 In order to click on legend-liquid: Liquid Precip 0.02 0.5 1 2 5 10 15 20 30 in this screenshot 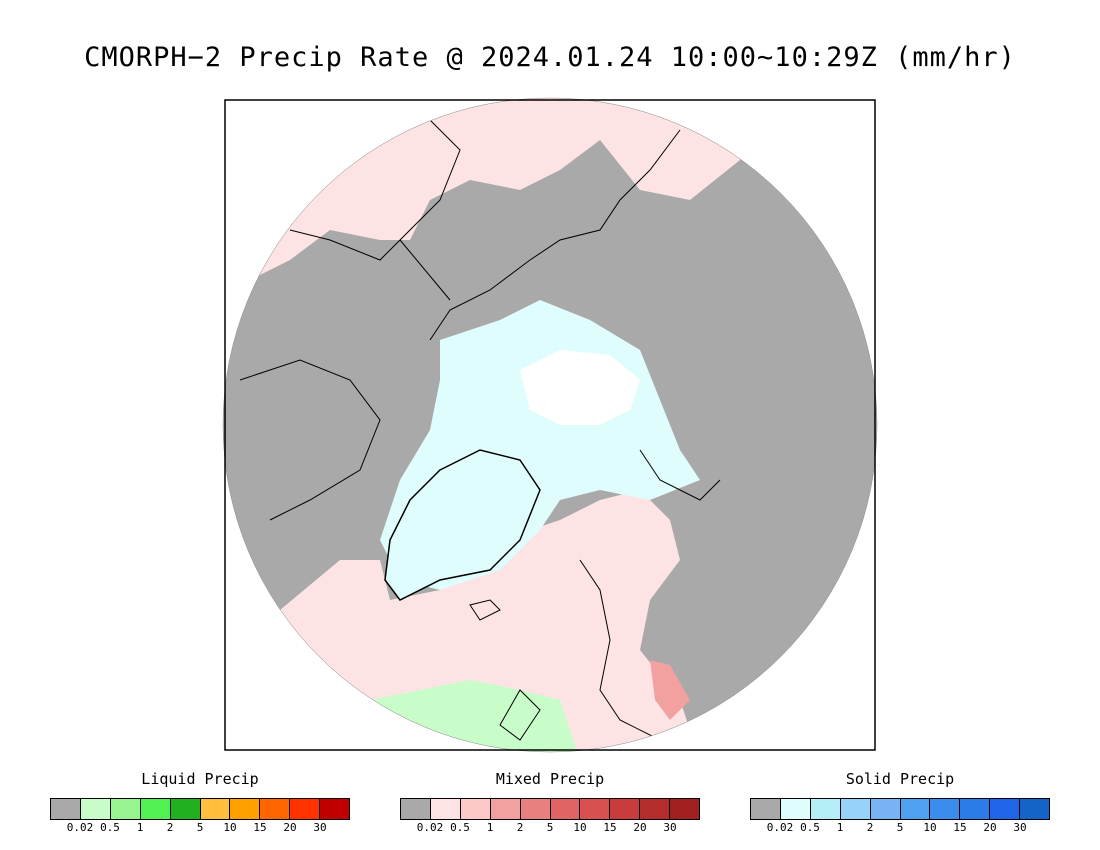, I will do `click(200, 802)`.